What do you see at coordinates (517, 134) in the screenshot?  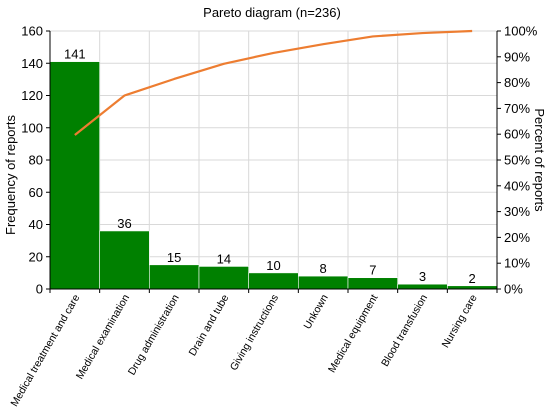 I see `right-tick-label: 60%` at bounding box center [517, 134].